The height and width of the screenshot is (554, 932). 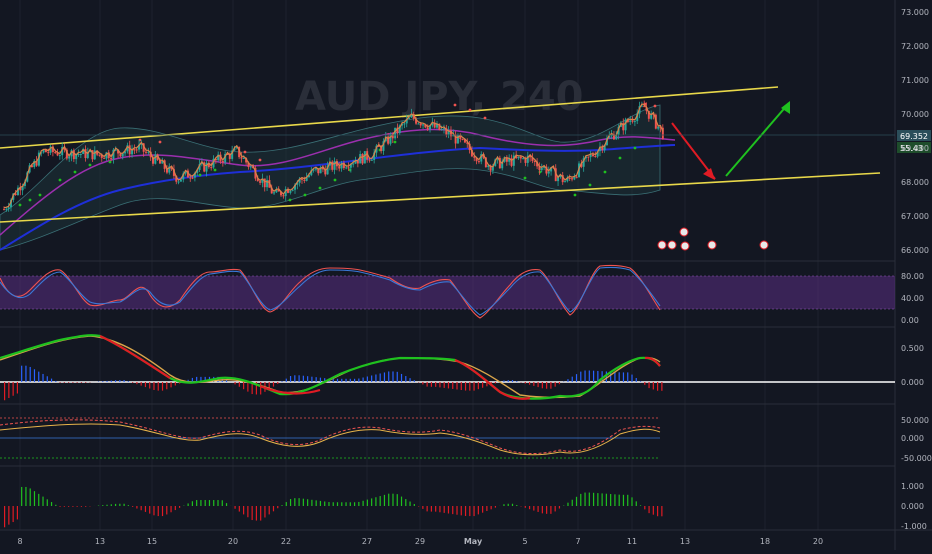 What do you see at coordinates (914, 136) in the screenshot?
I see `last-price-label: 69.352` at bounding box center [914, 136].